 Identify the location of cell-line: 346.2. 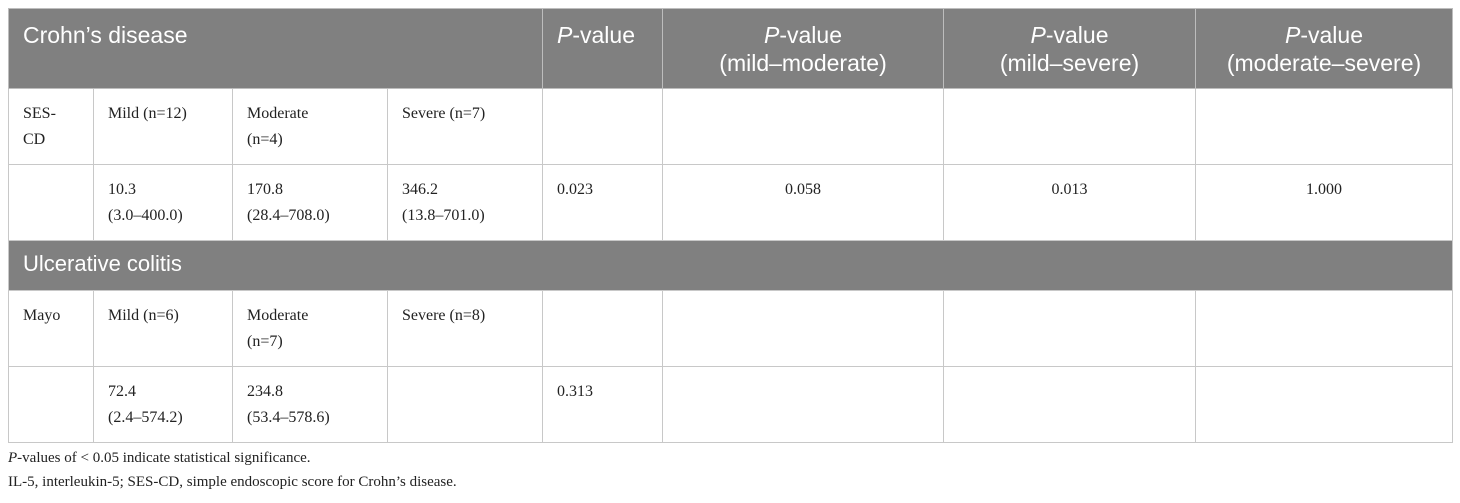
(420, 189).